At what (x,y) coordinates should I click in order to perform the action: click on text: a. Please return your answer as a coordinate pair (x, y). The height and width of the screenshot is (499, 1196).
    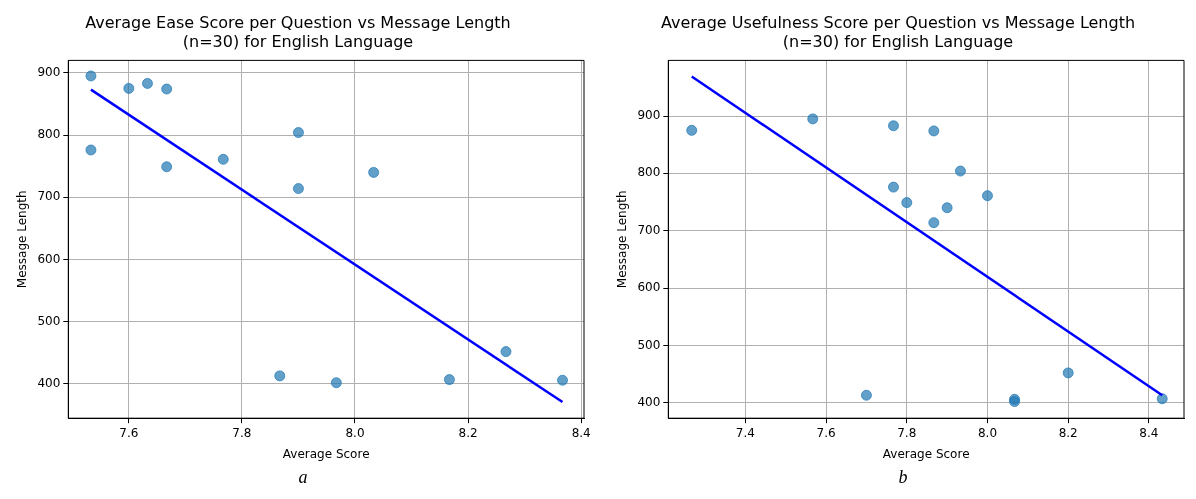
    Looking at the image, I should click on (303, 477).